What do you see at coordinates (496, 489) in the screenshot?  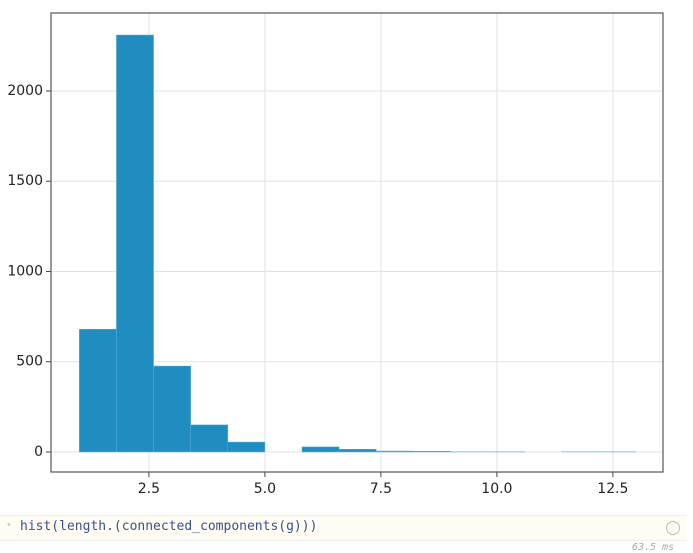 I see `x-tick-label: 10.0` at bounding box center [496, 489].